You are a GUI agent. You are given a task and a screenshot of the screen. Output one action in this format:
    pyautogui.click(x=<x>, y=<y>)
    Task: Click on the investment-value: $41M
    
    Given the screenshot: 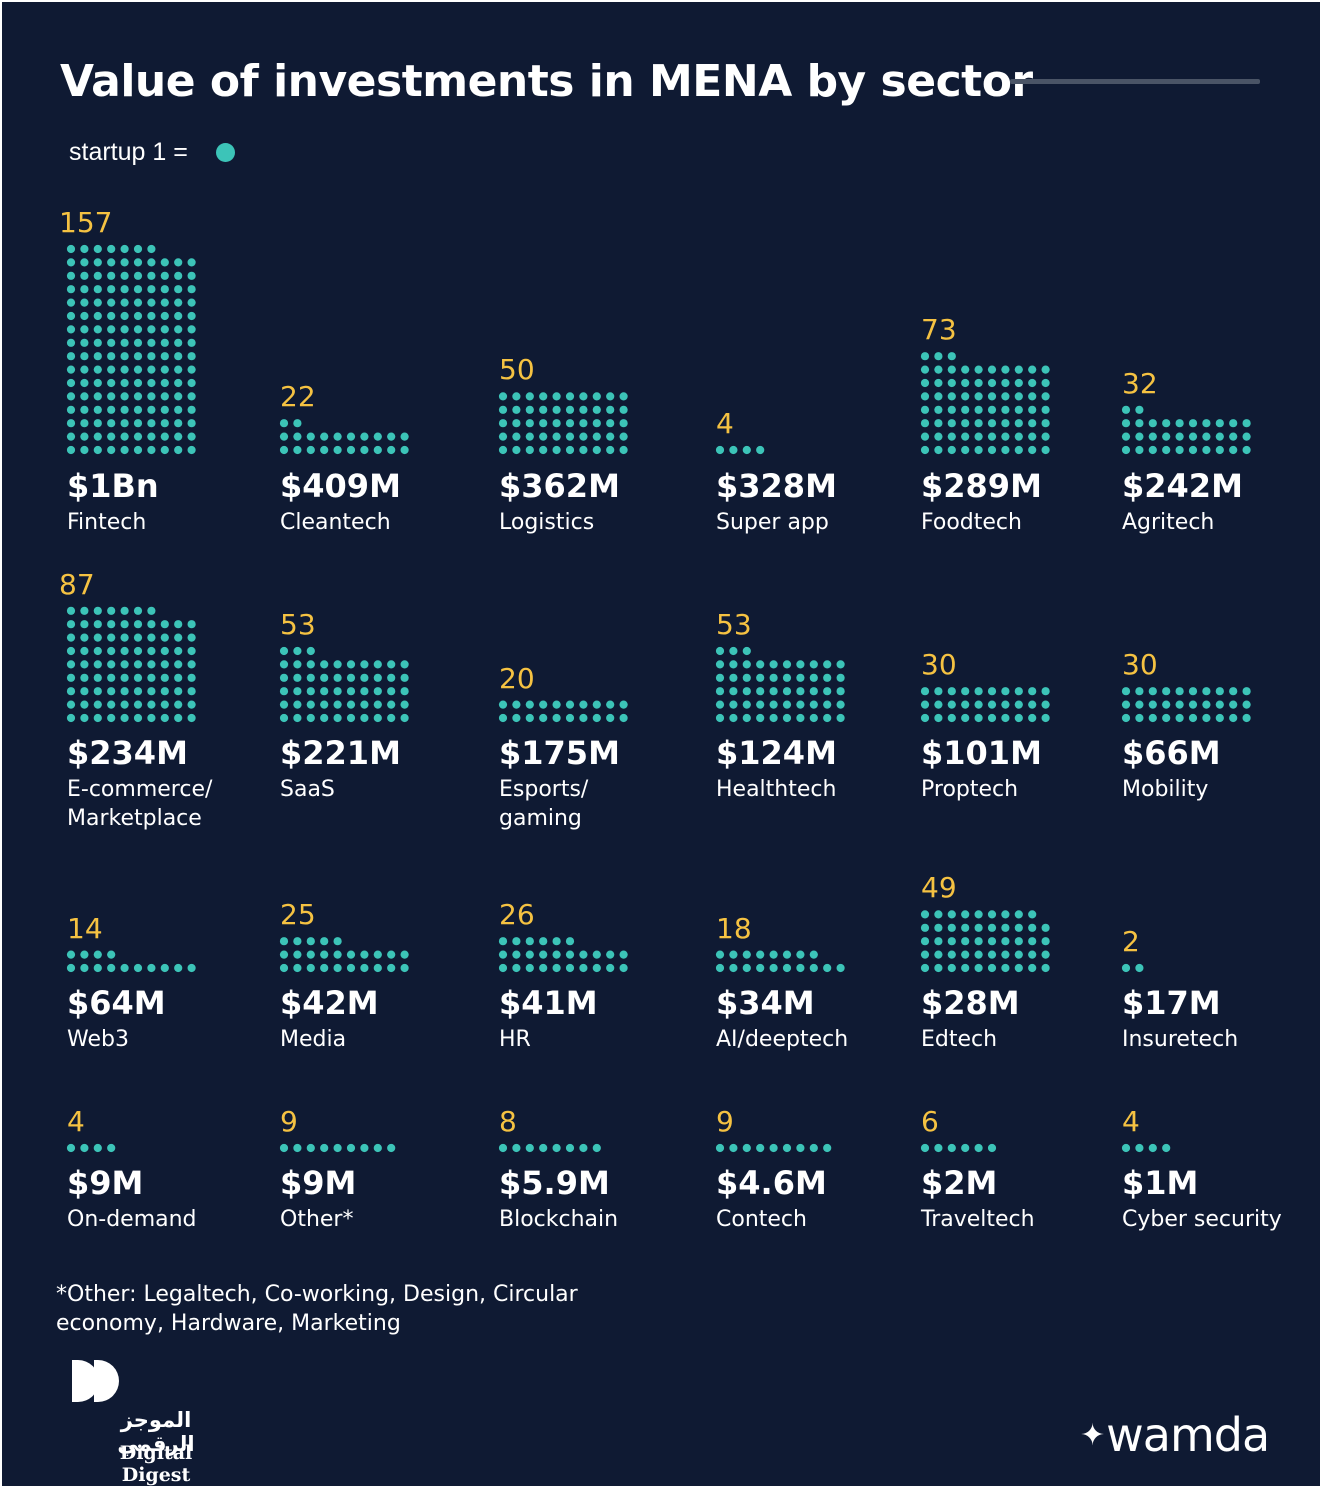 What is the action you would take?
    pyautogui.click(x=548, y=1003)
    